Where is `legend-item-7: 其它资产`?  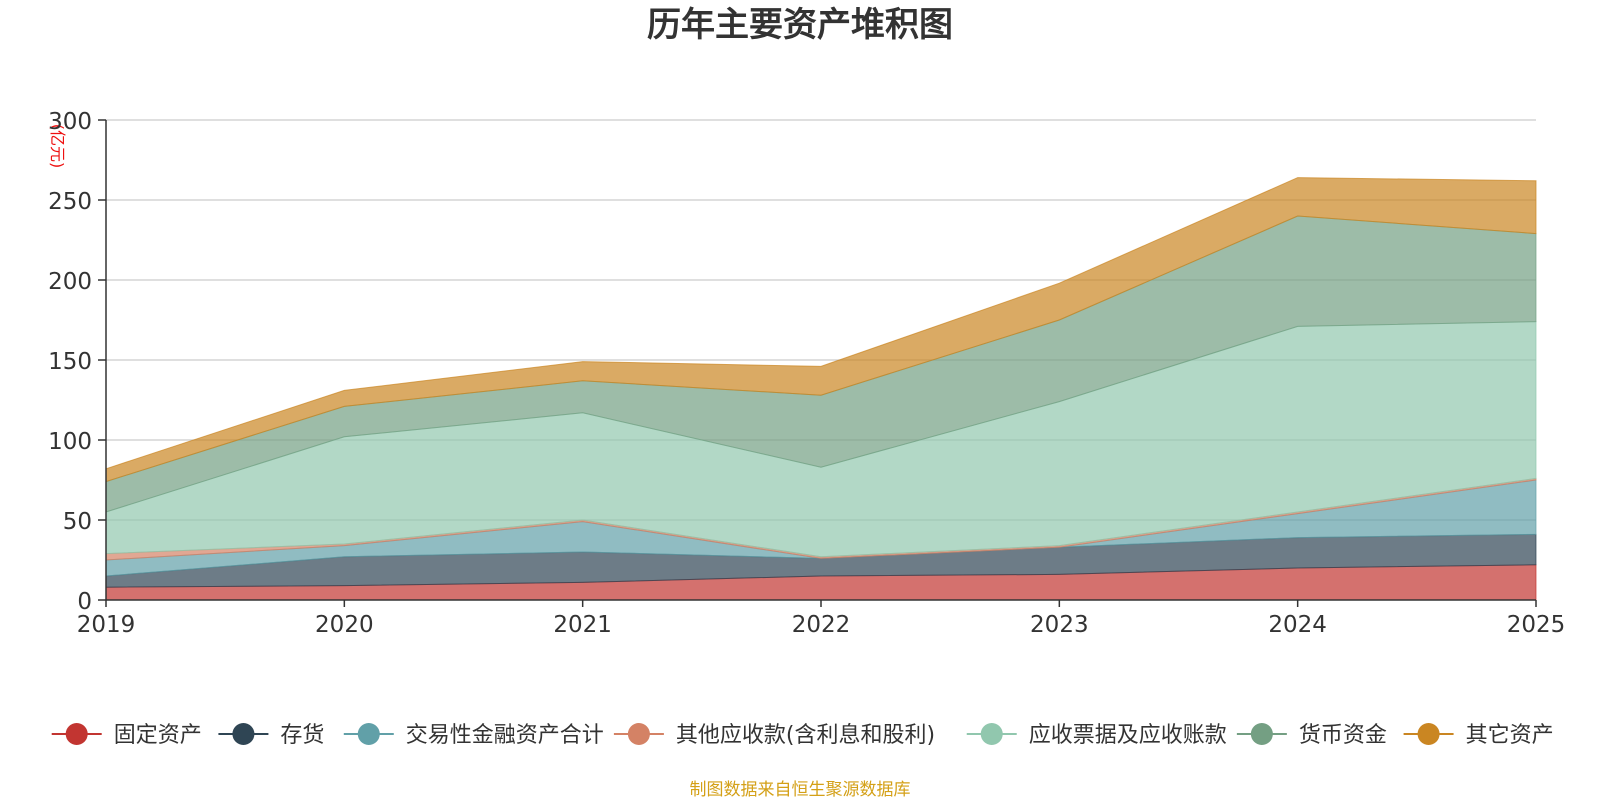
legend-item-7: 其它资产 is located at coordinates (1478, 735).